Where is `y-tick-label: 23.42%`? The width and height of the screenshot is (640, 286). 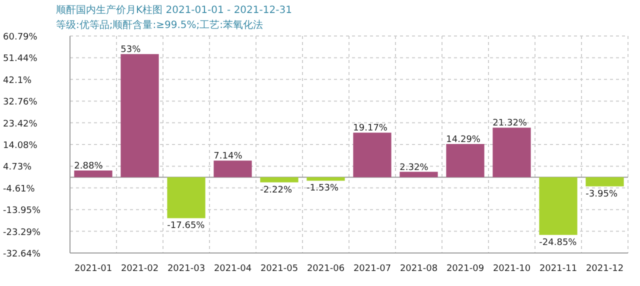
y-tick-label: 23.42% is located at coordinates (20, 124).